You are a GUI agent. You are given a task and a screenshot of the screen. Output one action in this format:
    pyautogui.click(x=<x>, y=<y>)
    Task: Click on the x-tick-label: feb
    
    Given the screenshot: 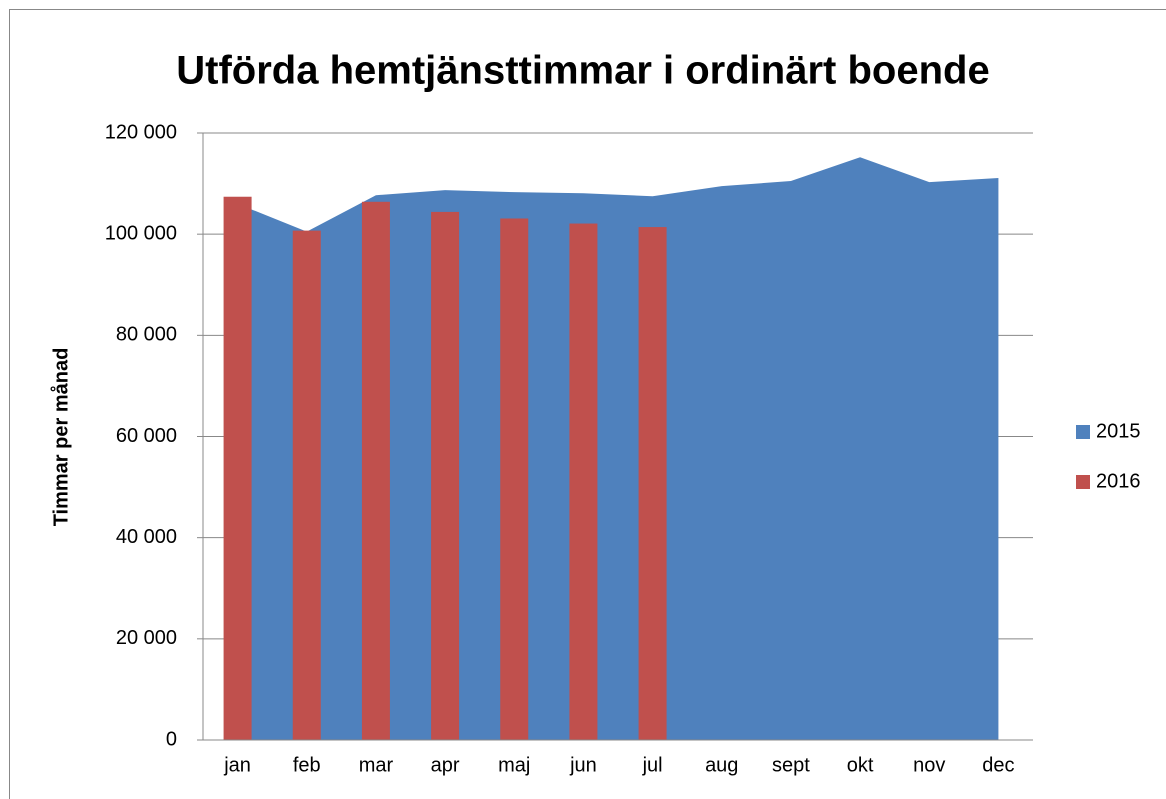 What is the action you would take?
    pyautogui.click(x=307, y=765)
    